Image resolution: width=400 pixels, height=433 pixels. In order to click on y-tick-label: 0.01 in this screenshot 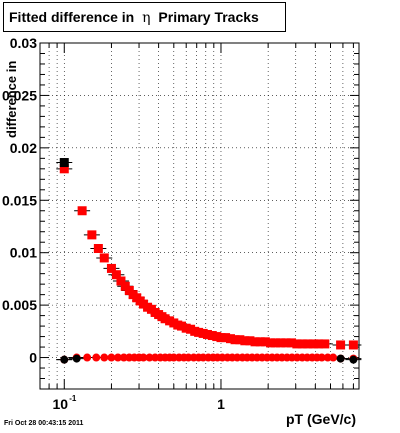, I will do `click(23, 253)`.